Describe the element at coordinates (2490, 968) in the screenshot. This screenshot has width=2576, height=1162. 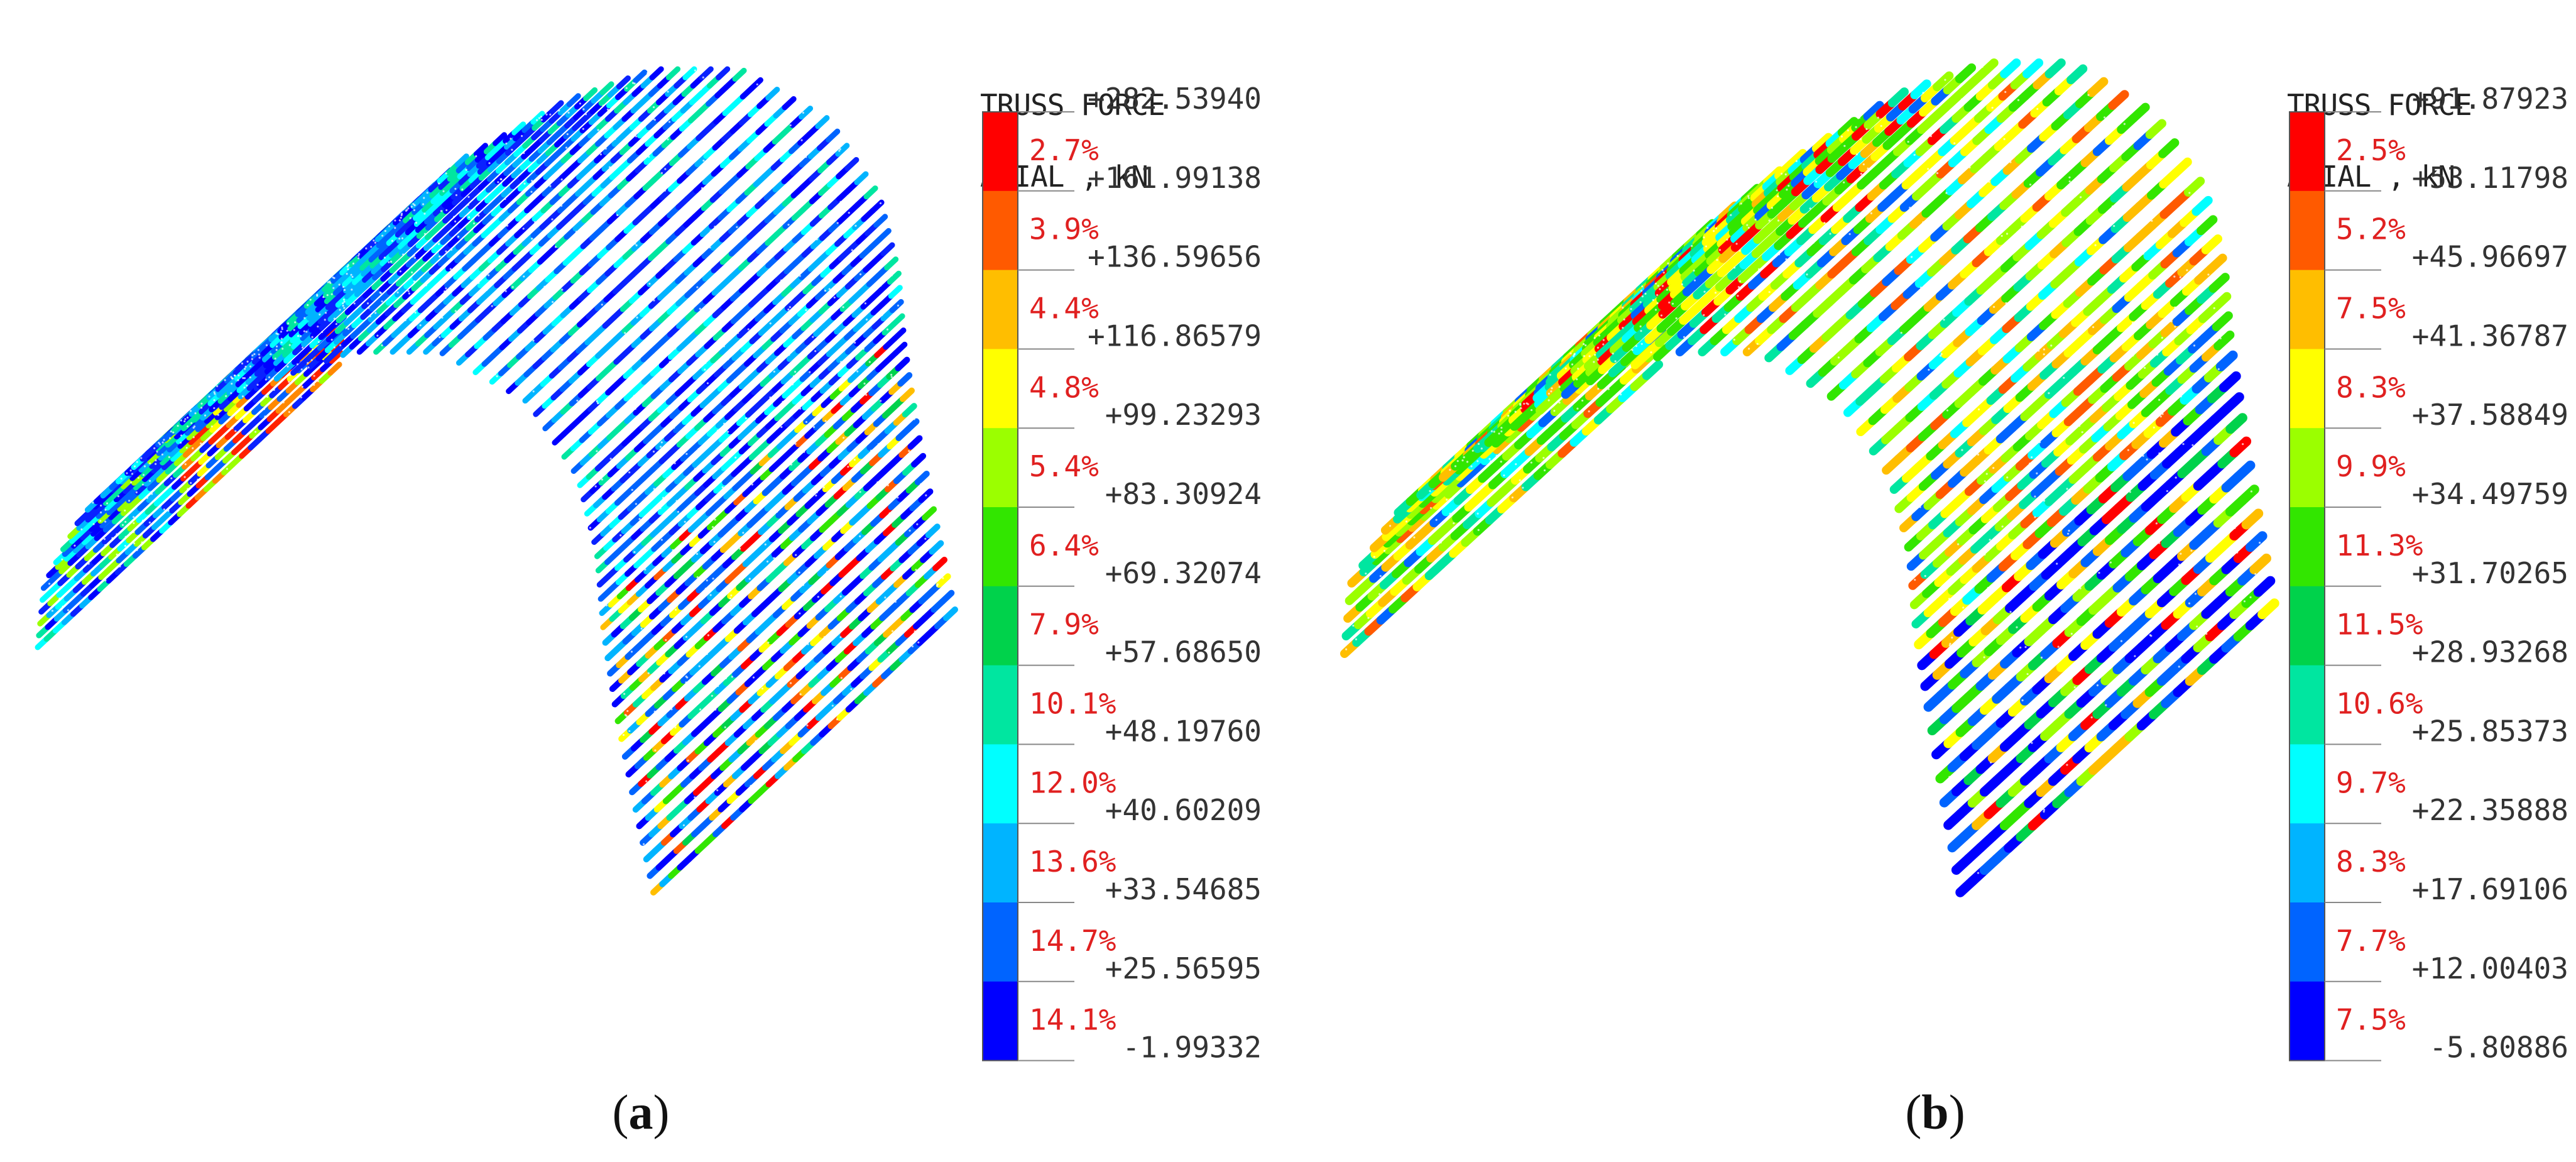
I see `colorbar-level-label: +12.00403` at that location.